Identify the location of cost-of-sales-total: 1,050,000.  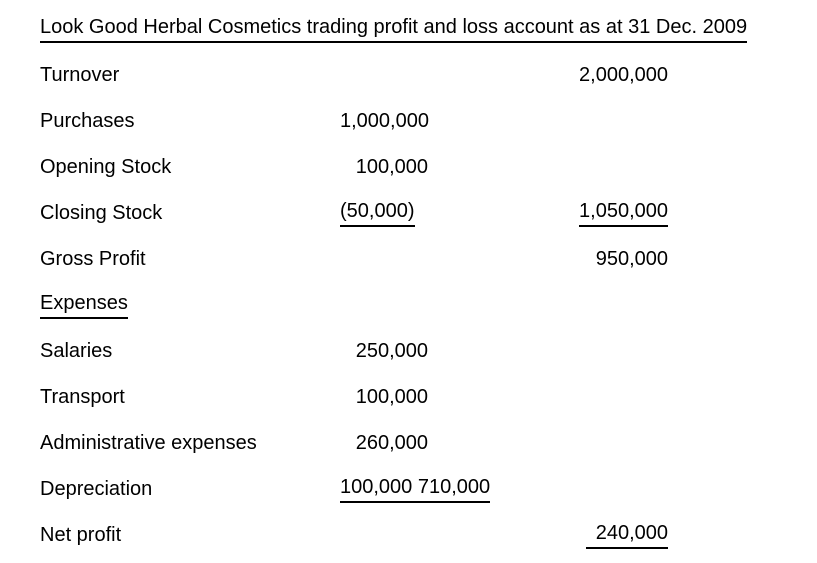
(548, 213).